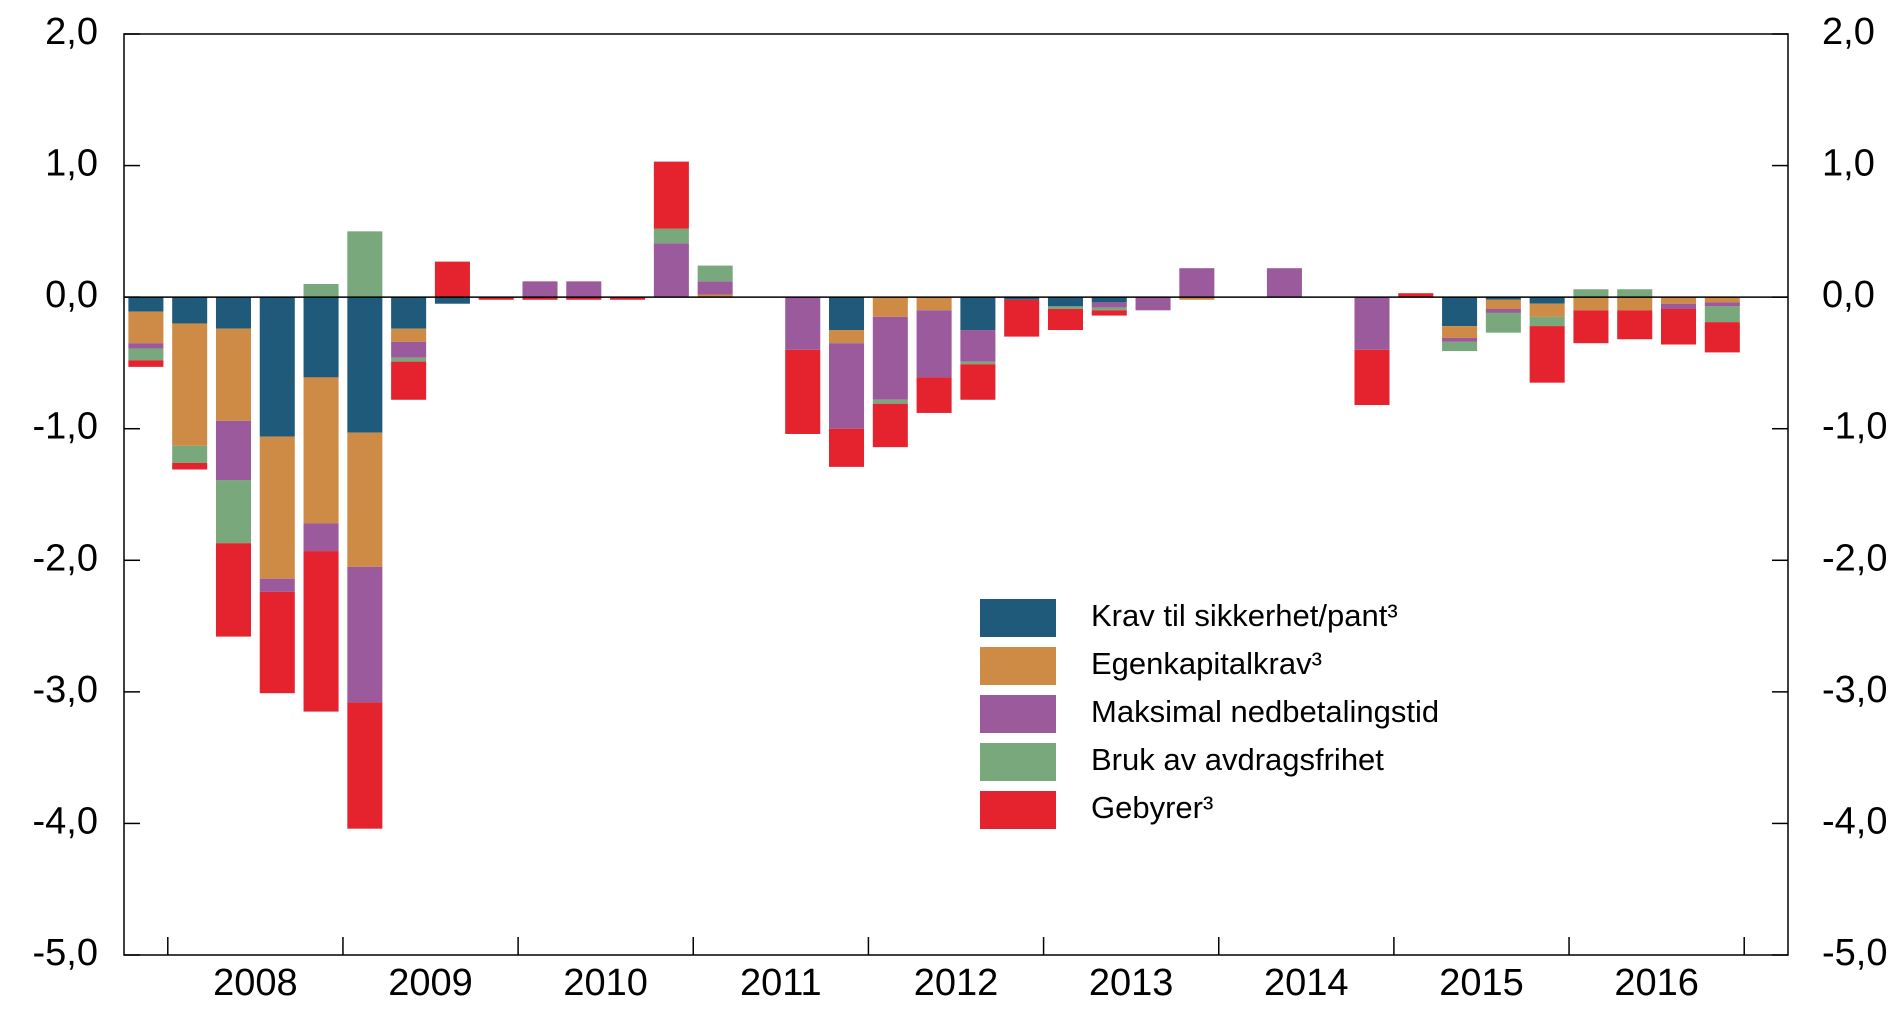 The width and height of the screenshot is (1901, 1010). What do you see at coordinates (65, 427) in the screenshot?
I see `y-tick-label: -1,0` at bounding box center [65, 427].